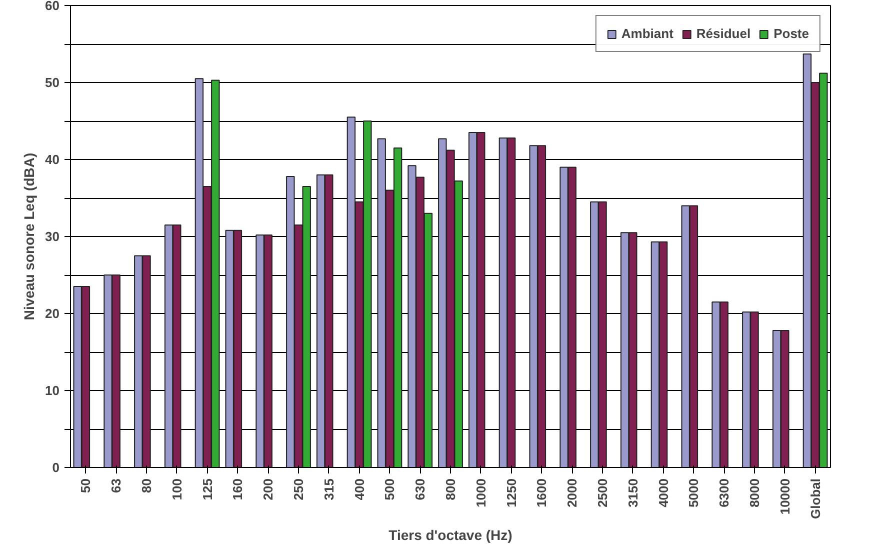  Describe the element at coordinates (207, 489) in the screenshot. I see `x-tick-label: 125` at that location.